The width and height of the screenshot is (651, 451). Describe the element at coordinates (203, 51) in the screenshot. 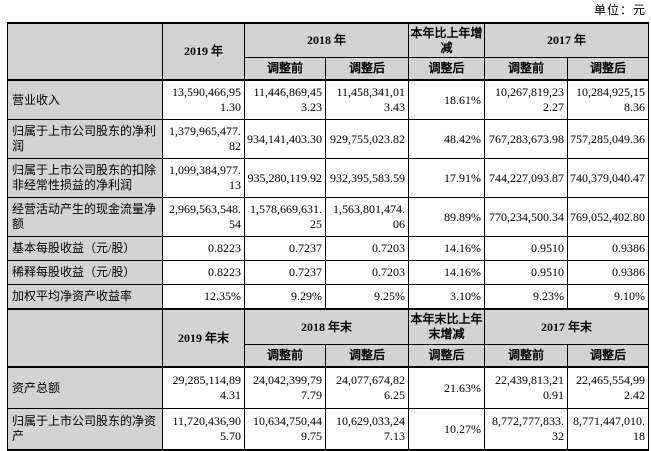

I see `col-header-2019: 2019 年` at that location.